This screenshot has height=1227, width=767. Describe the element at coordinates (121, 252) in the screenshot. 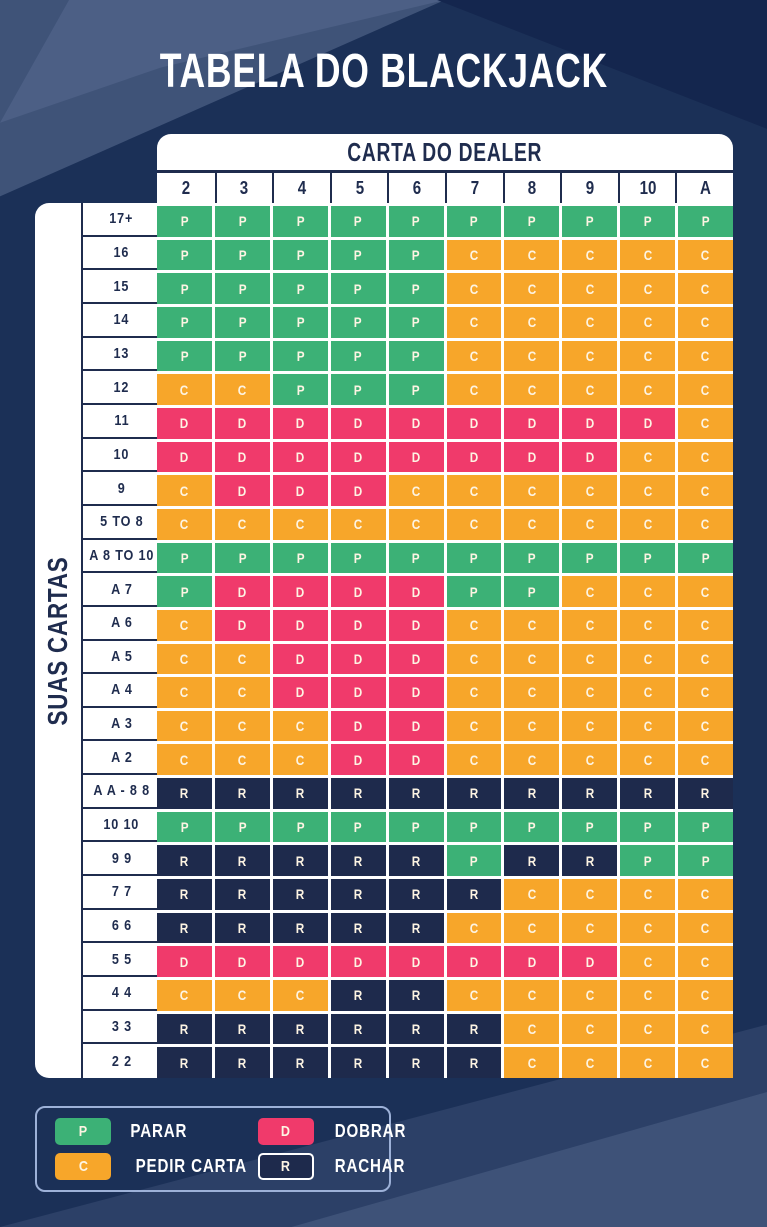

I see `row-label-text: 16` at that location.